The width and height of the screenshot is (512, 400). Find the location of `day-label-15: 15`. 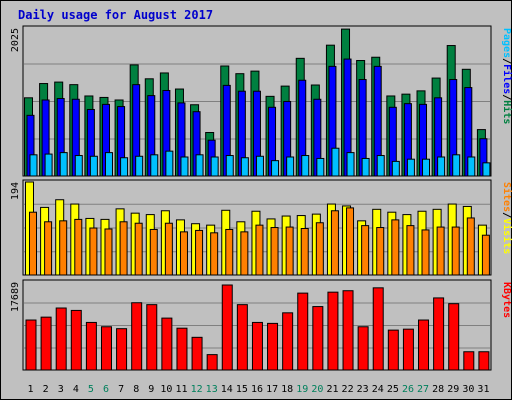

day-label-15: 15 is located at coordinates (242, 389).